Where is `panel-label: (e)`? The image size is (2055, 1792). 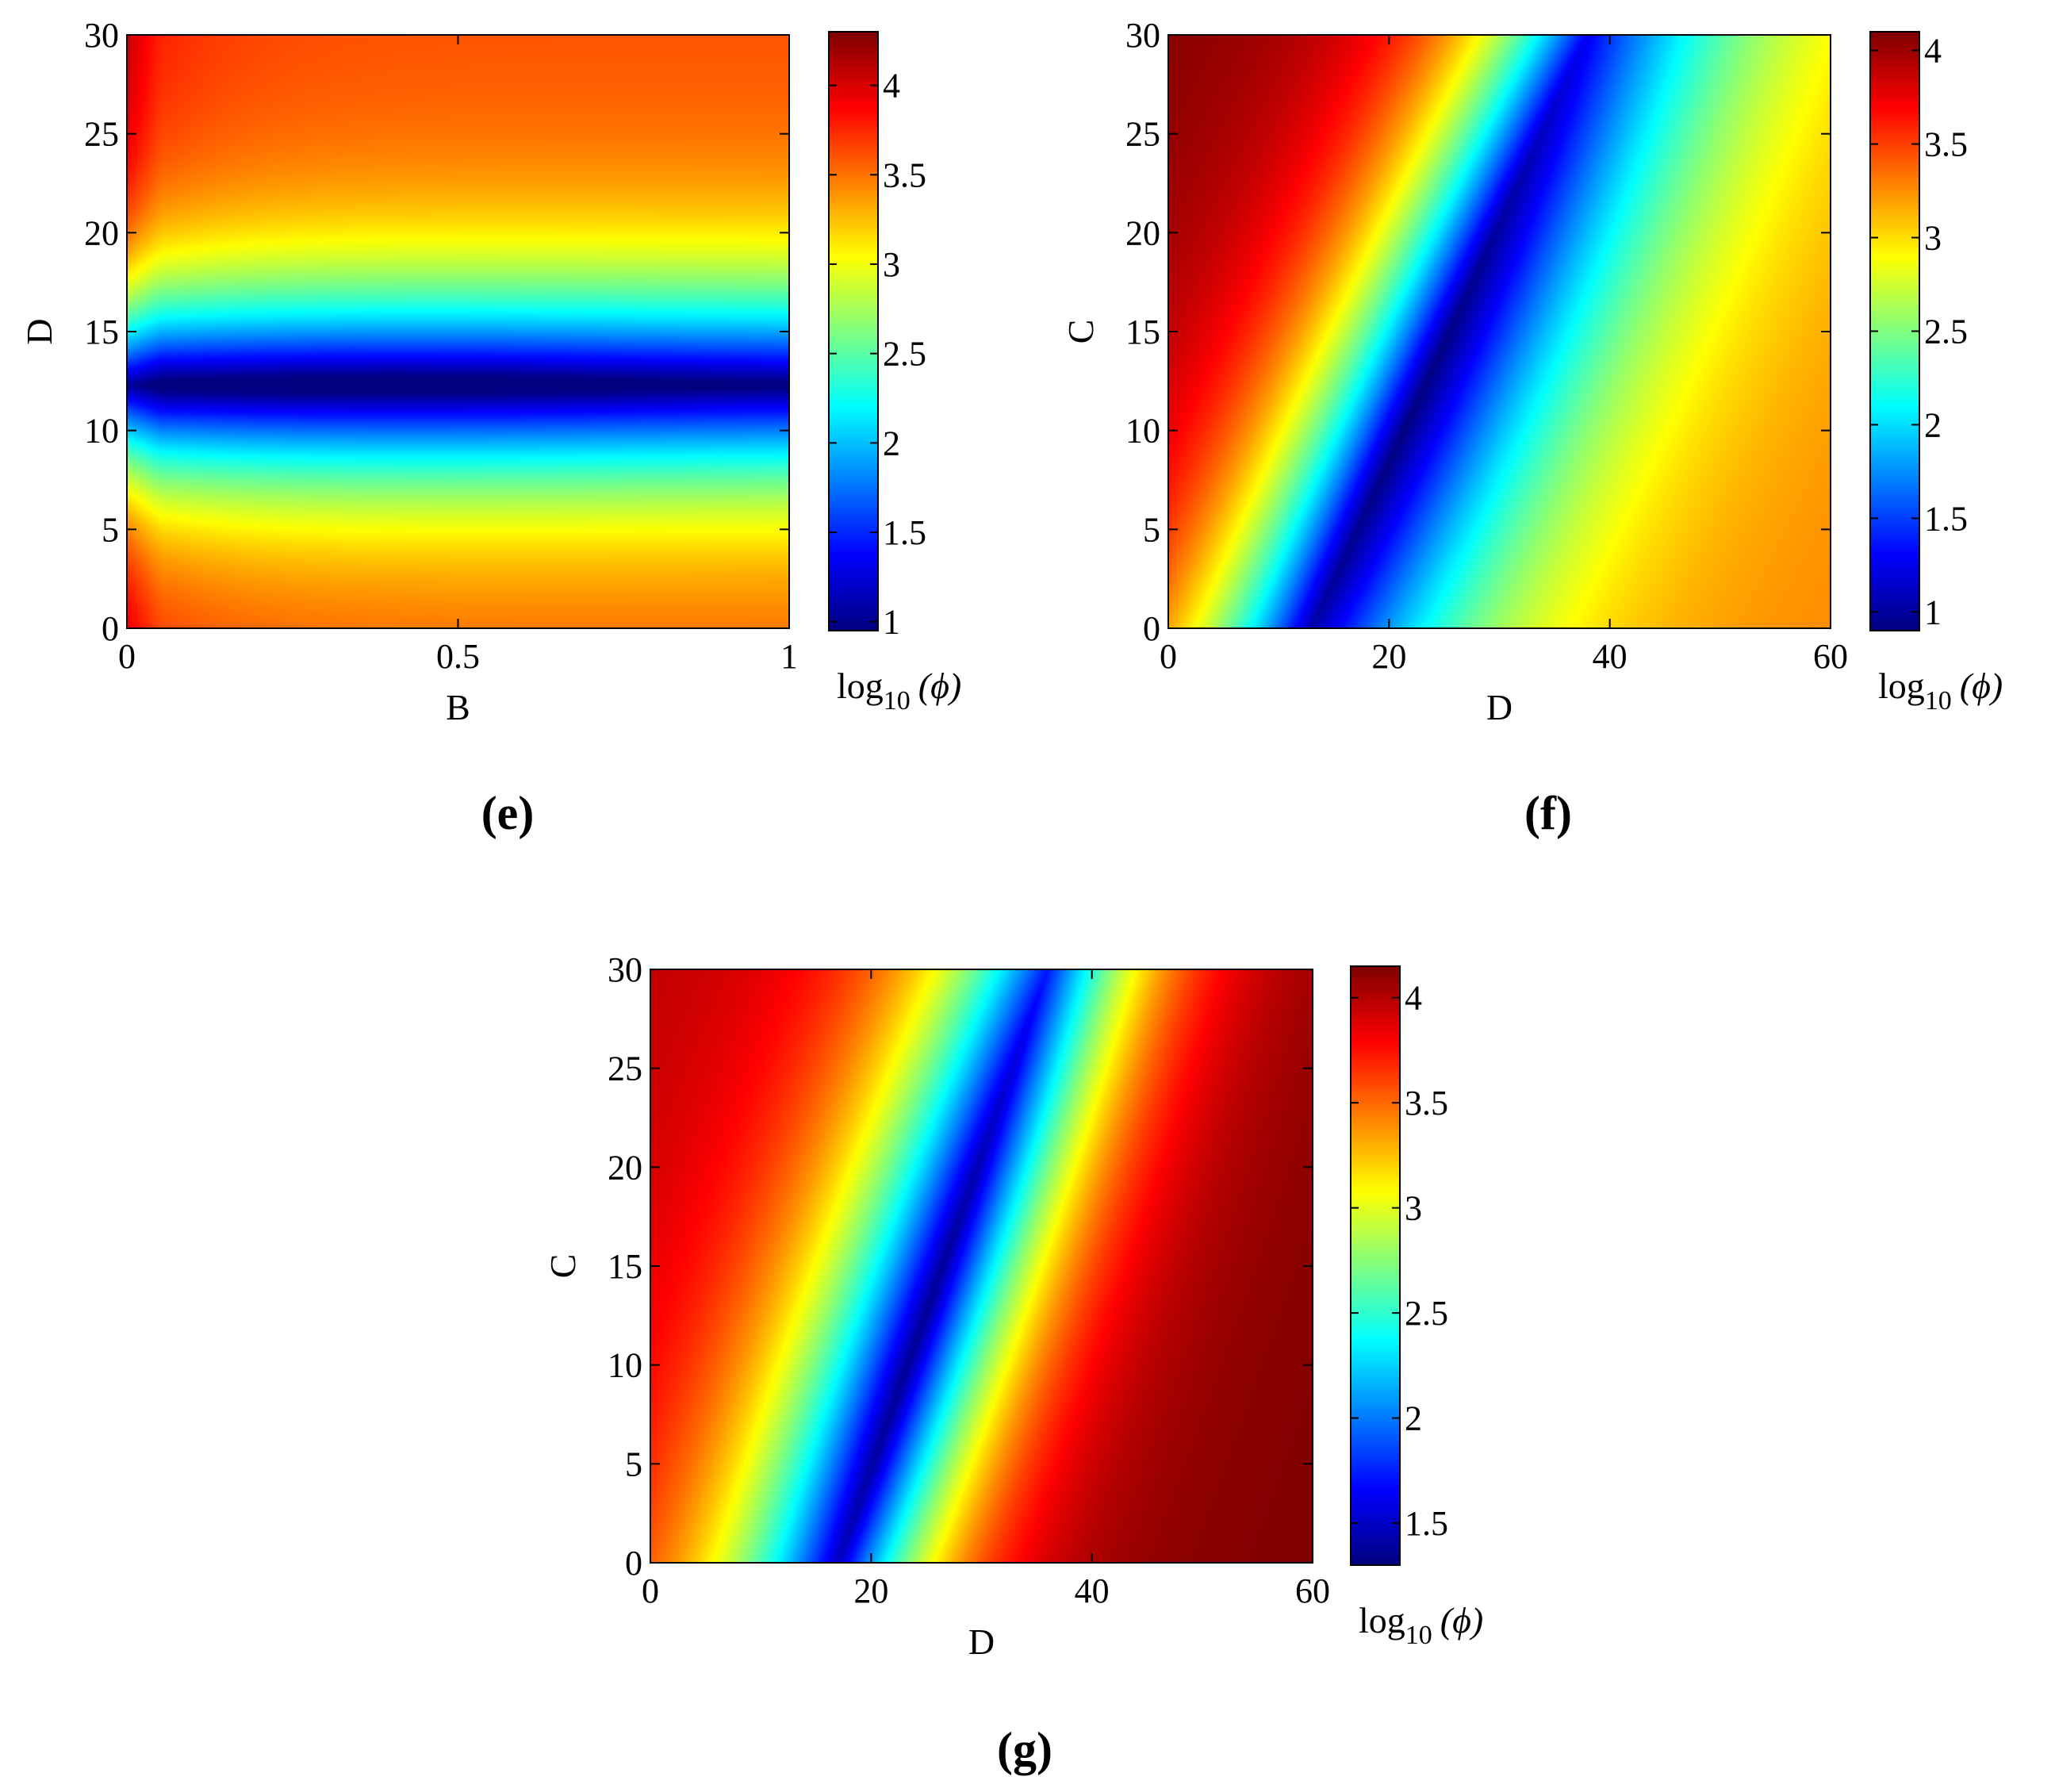
panel-label: (e) is located at coordinates (508, 813).